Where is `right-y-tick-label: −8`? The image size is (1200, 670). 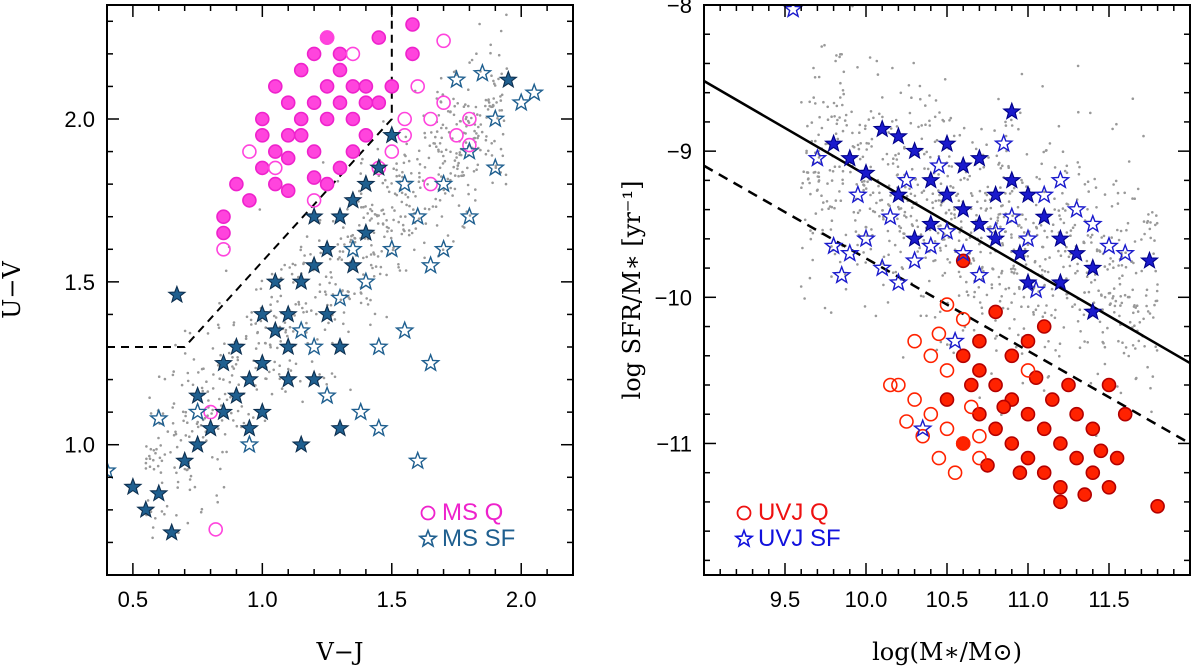
right-y-tick-label: −8 is located at coordinates (679, 9).